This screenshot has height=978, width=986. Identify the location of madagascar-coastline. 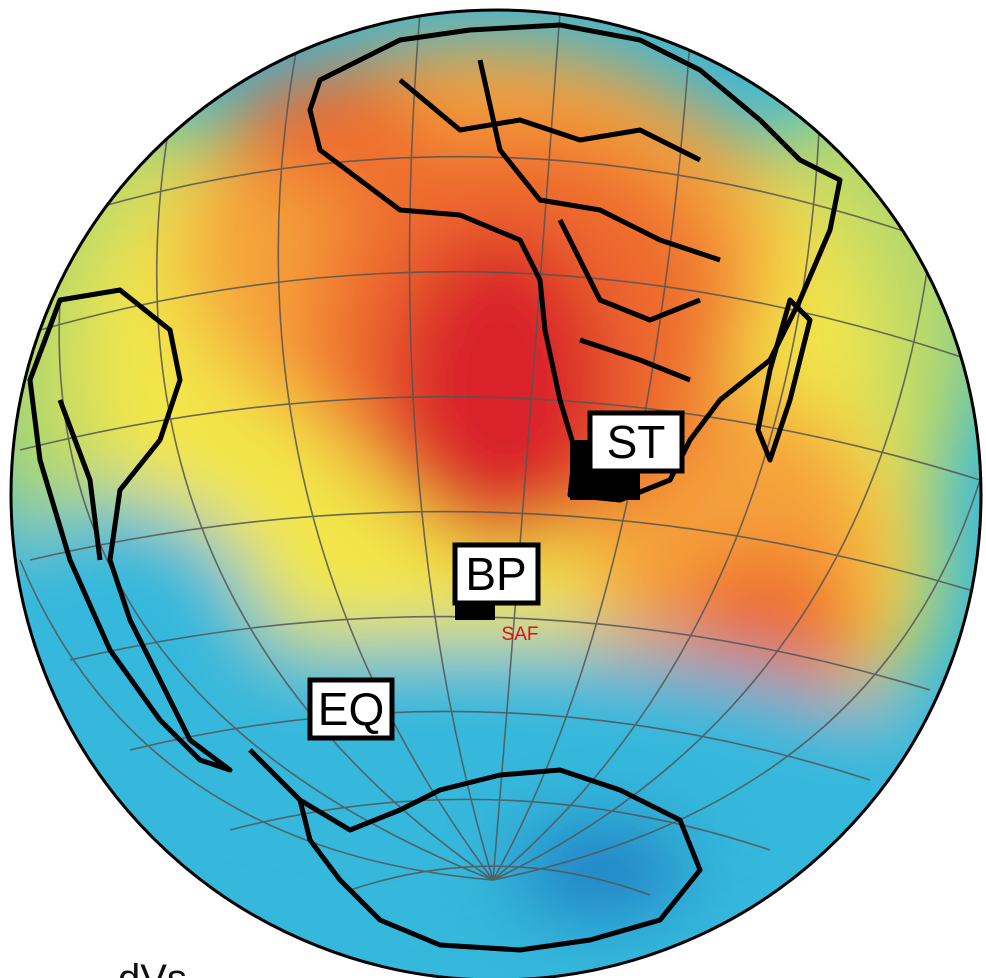
(784, 380).